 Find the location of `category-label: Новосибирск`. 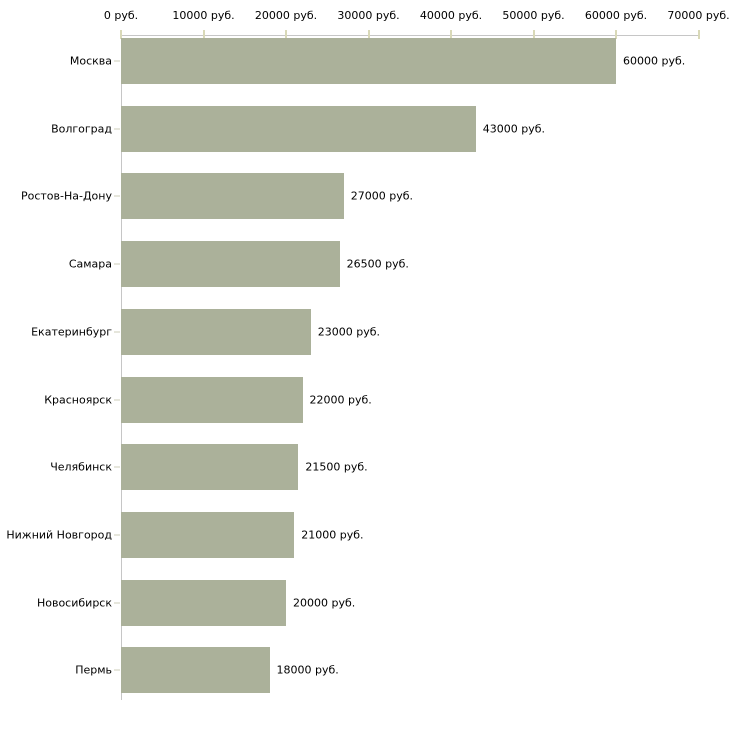

category-label: Новосибирск is located at coordinates (74, 603).